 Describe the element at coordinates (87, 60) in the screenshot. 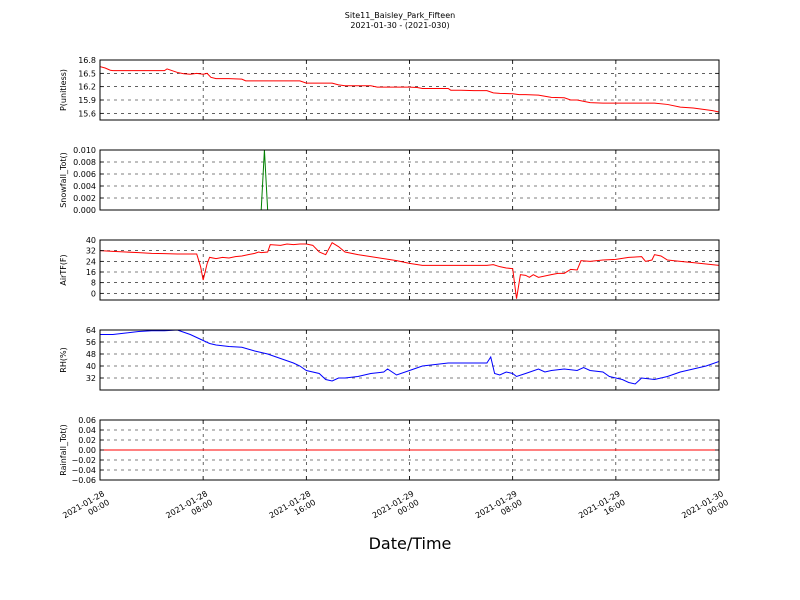

I see `p-ytick-label: 16.8` at that location.